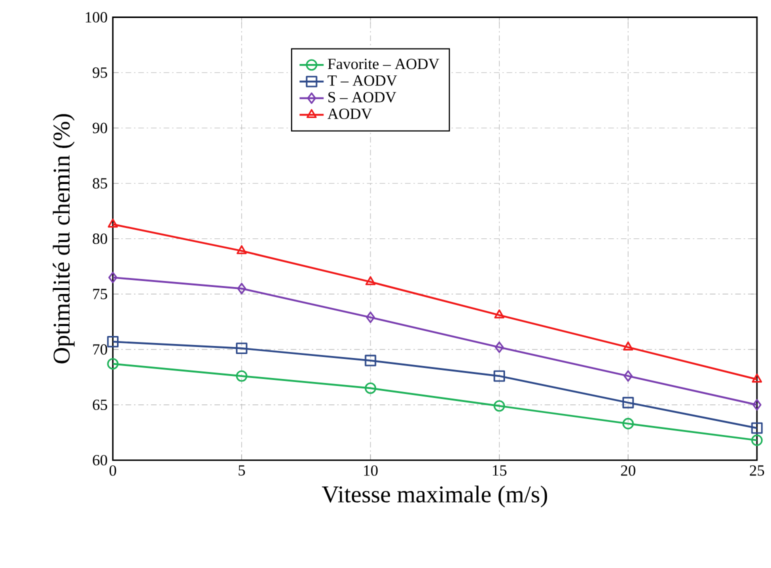  Describe the element at coordinates (97, 17) in the screenshot. I see `y-tick-label: 100` at that location.